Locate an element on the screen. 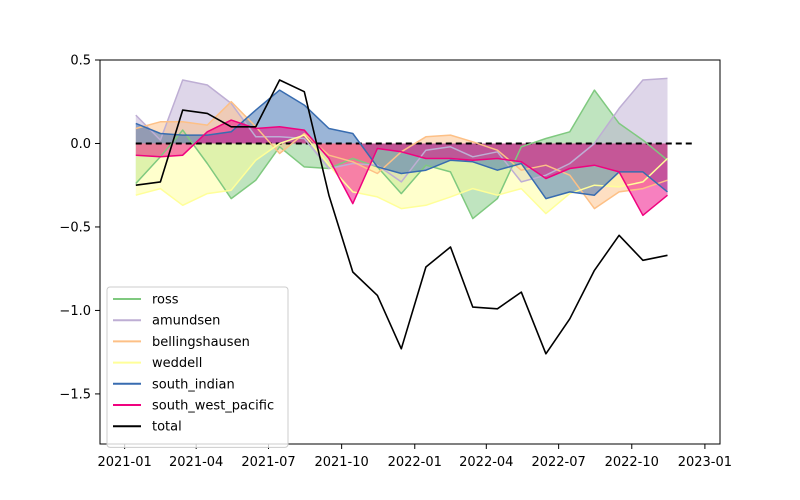 Image resolution: width=800 pixels, height=500 pixels. y-tick-label: −1.5 is located at coordinates (75, 394).